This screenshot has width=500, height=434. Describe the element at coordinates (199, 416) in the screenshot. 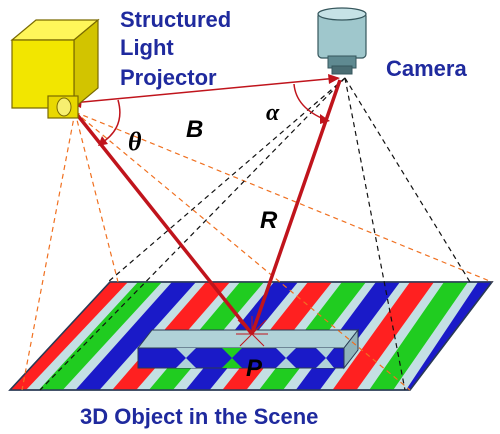

I see `scene-caption: 3D Object in the Scene` at that location.